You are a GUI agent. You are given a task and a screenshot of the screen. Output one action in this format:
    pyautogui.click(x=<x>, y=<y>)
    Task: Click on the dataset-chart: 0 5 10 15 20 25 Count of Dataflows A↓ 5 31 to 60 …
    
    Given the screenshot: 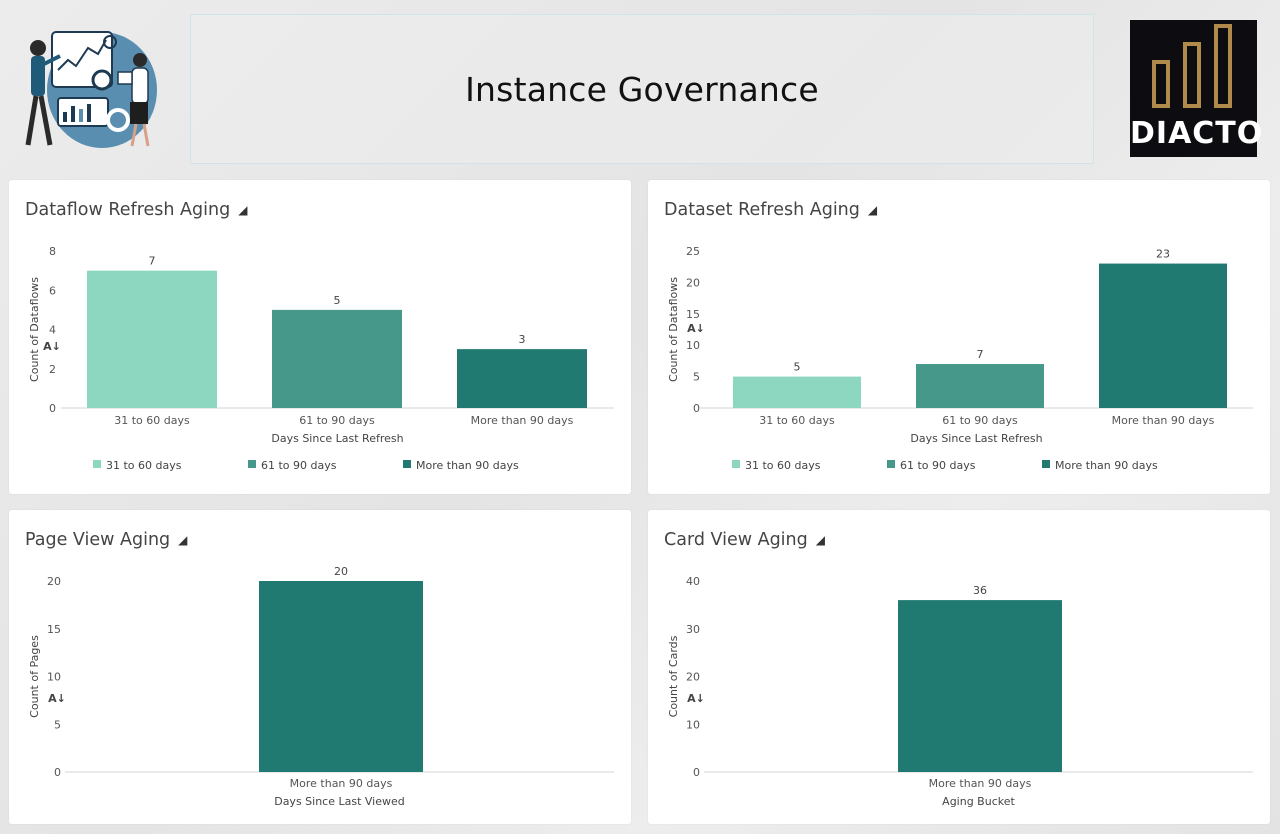 What is the action you would take?
    pyautogui.click(x=960, y=358)
    